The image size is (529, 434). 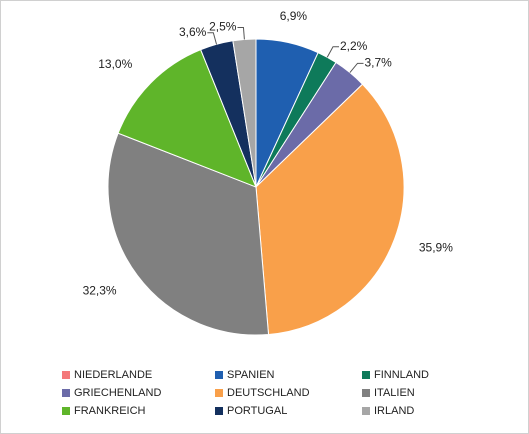 I want to click on legend-label: IRLAND, so click(x=394, y=411).